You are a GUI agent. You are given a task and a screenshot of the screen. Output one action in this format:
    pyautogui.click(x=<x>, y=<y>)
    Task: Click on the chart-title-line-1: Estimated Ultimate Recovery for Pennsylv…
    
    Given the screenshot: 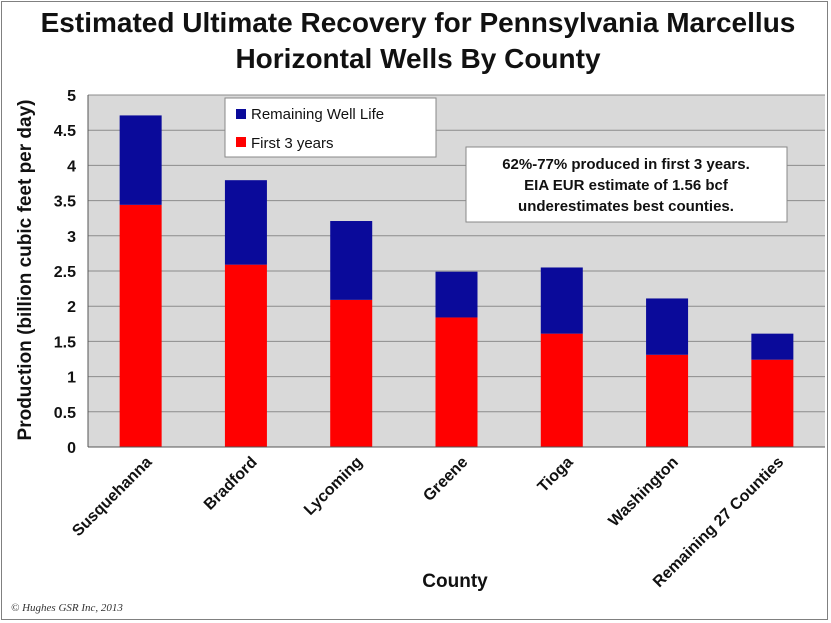 What is the action you would take?
    pyautogui.click(x=418, y=22)
    